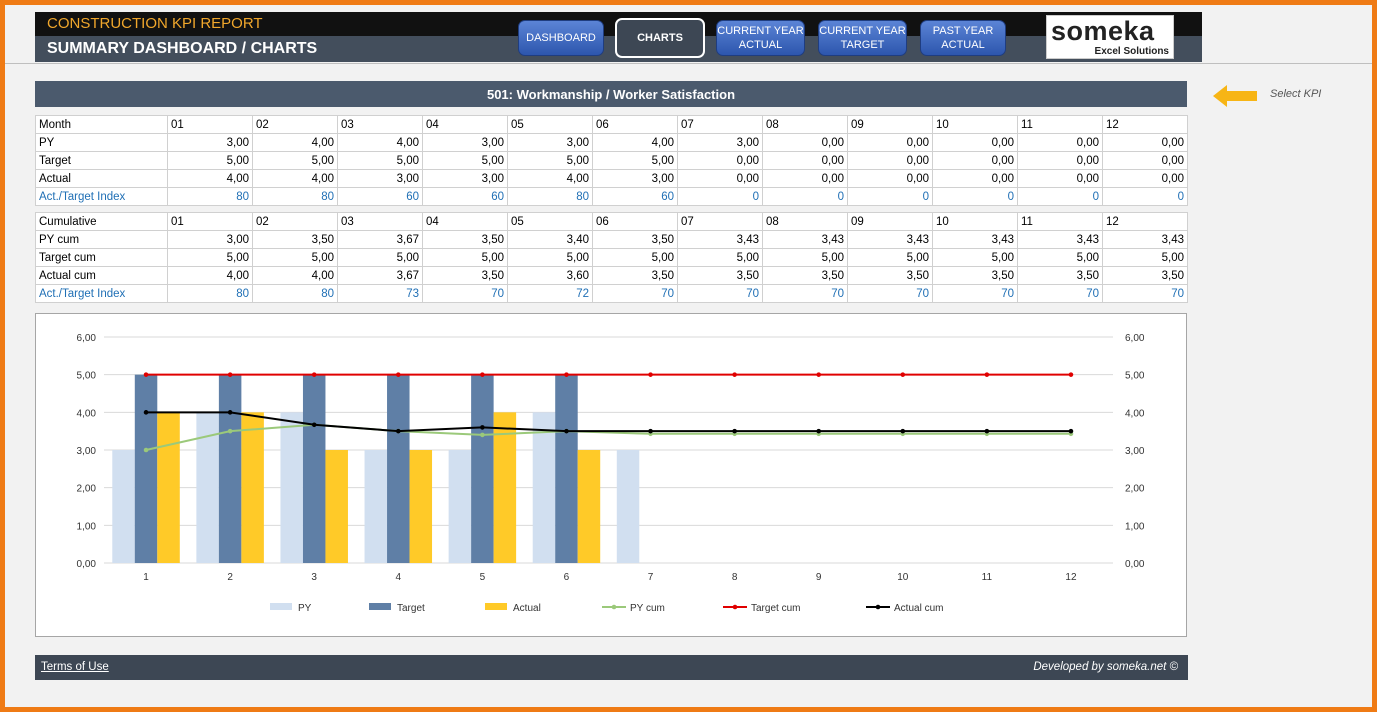  I want to click on y-tick-left: 2,00, so click(87, 489).